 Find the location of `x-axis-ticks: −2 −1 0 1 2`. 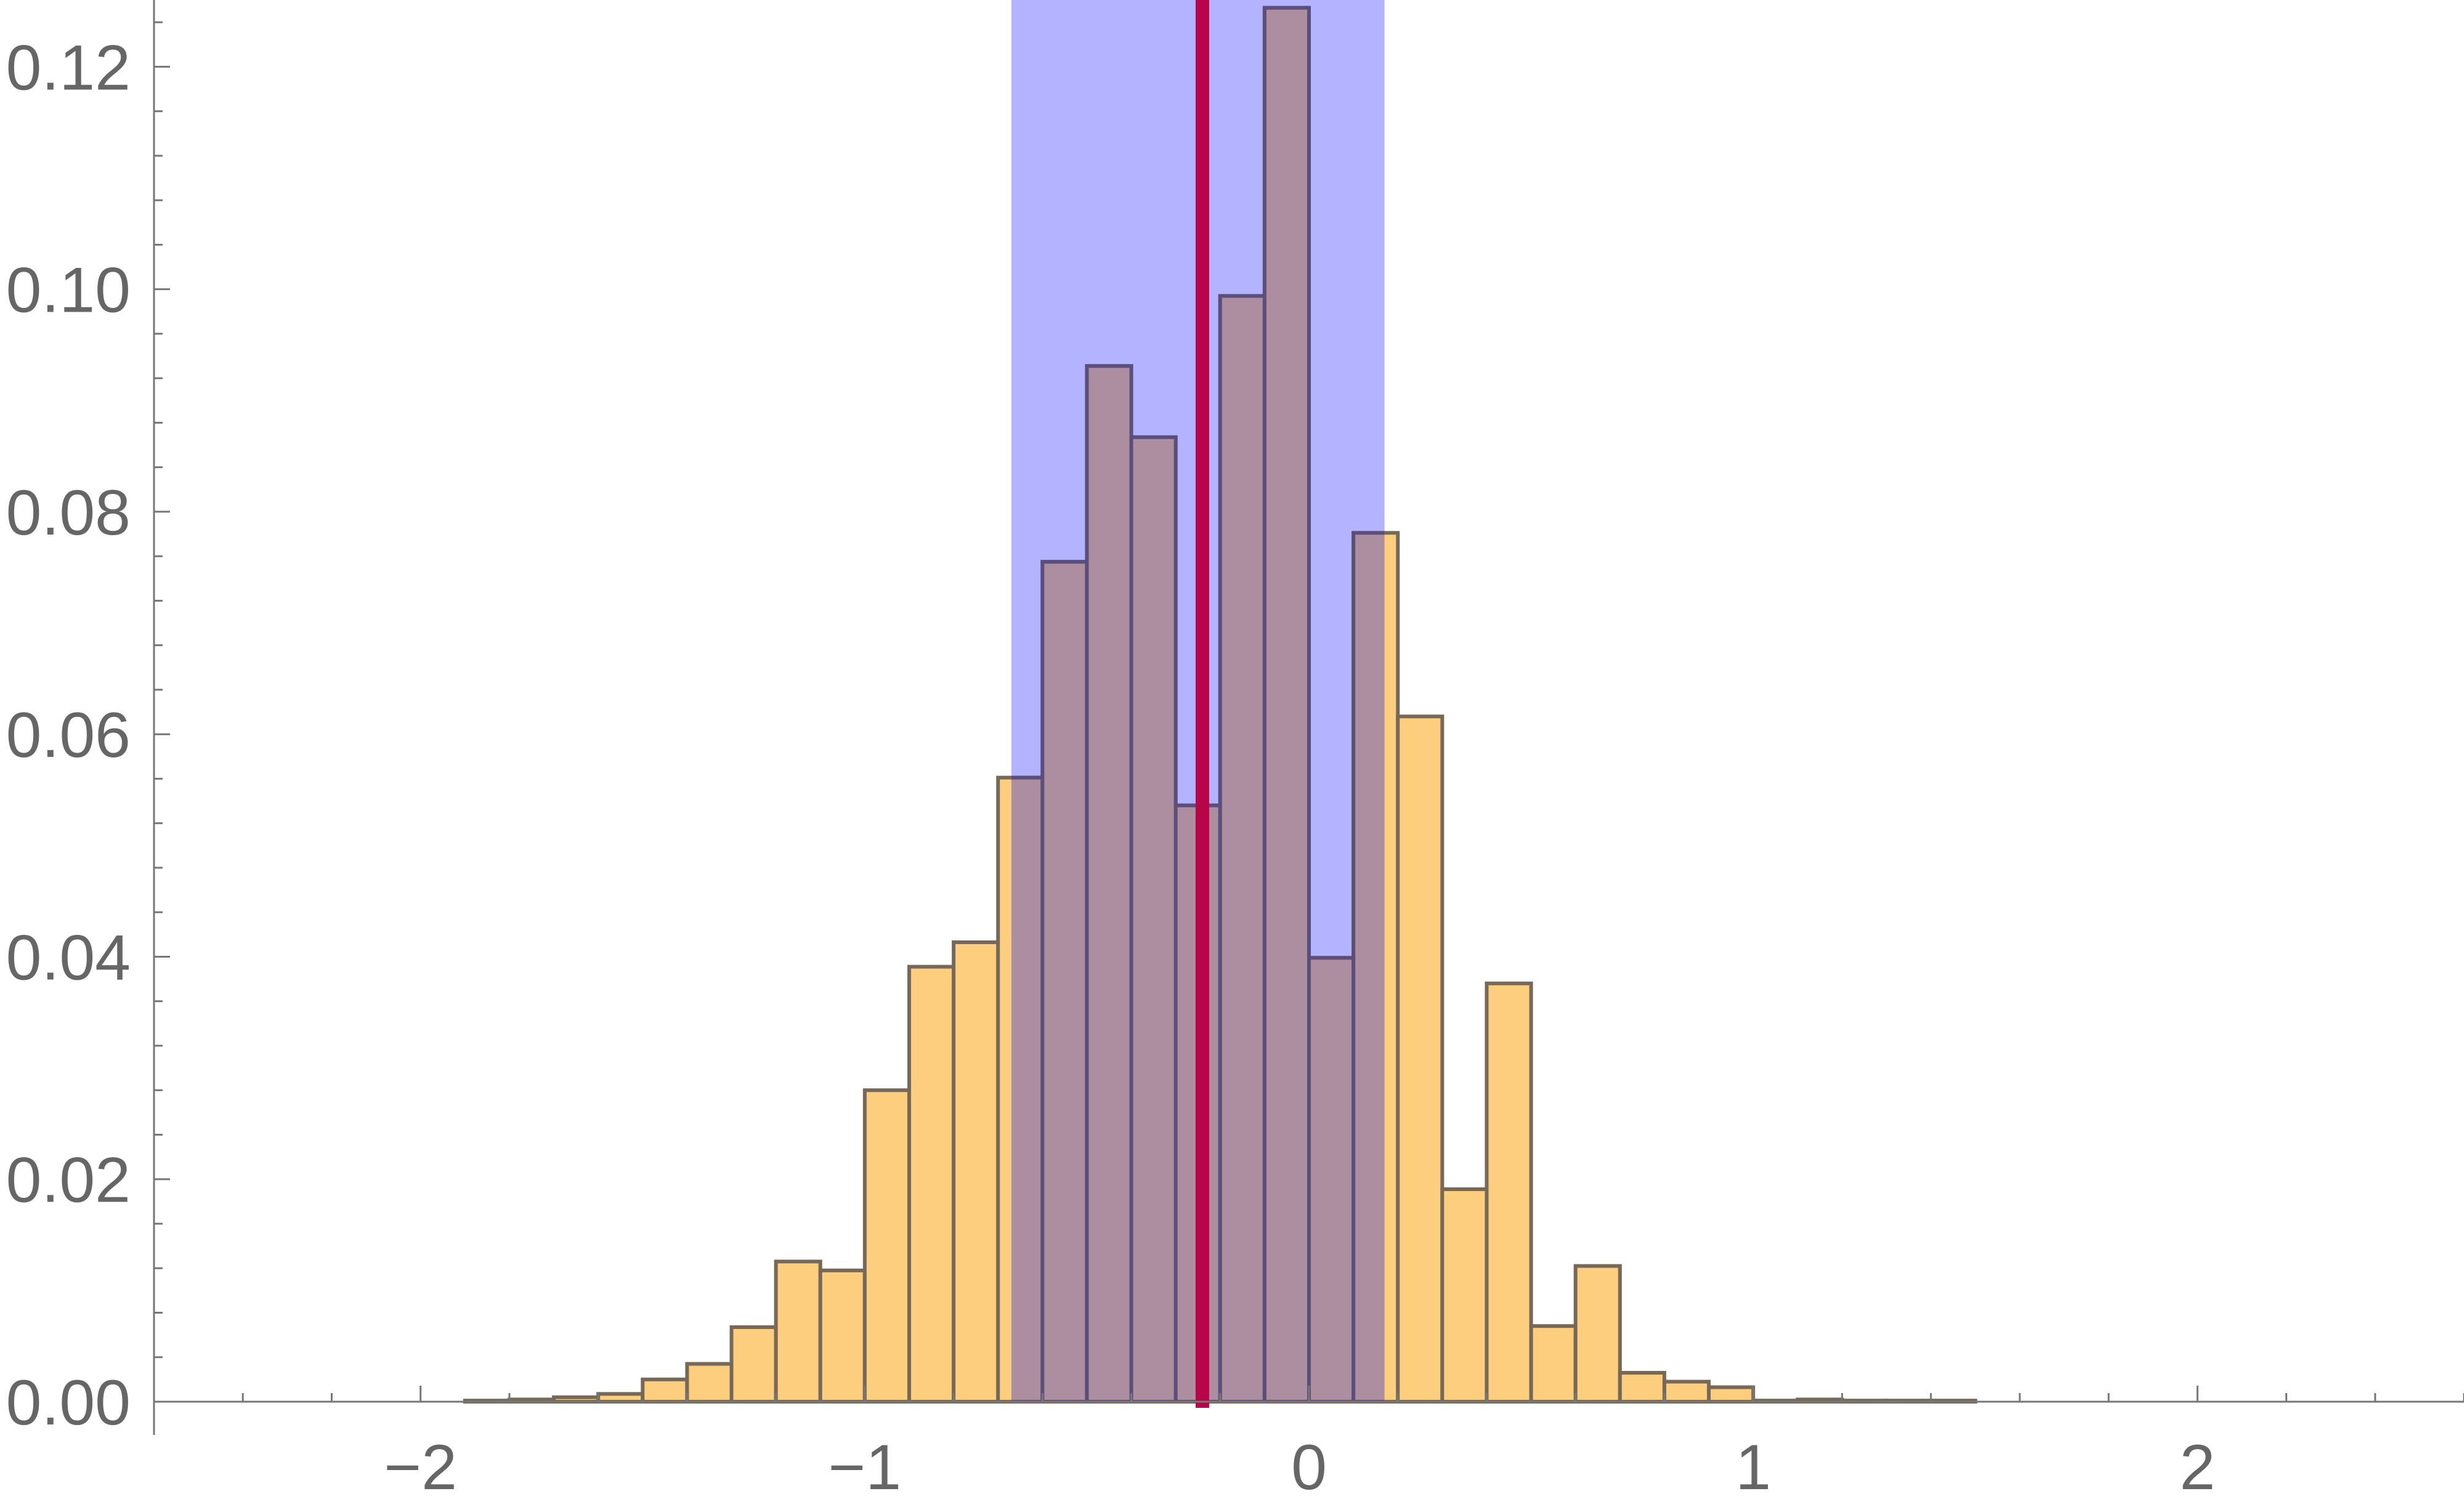

x-axis-ticks: −2 −1 0 1 2 is located at coordinates (1308, 1442).